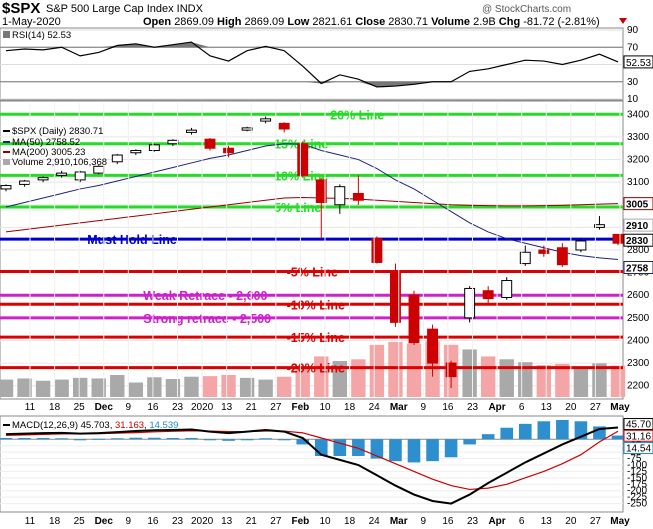 The height and width of the screenshot is (529, 653). I want to click on annotation-label: 10% Line, so click(301, 176).